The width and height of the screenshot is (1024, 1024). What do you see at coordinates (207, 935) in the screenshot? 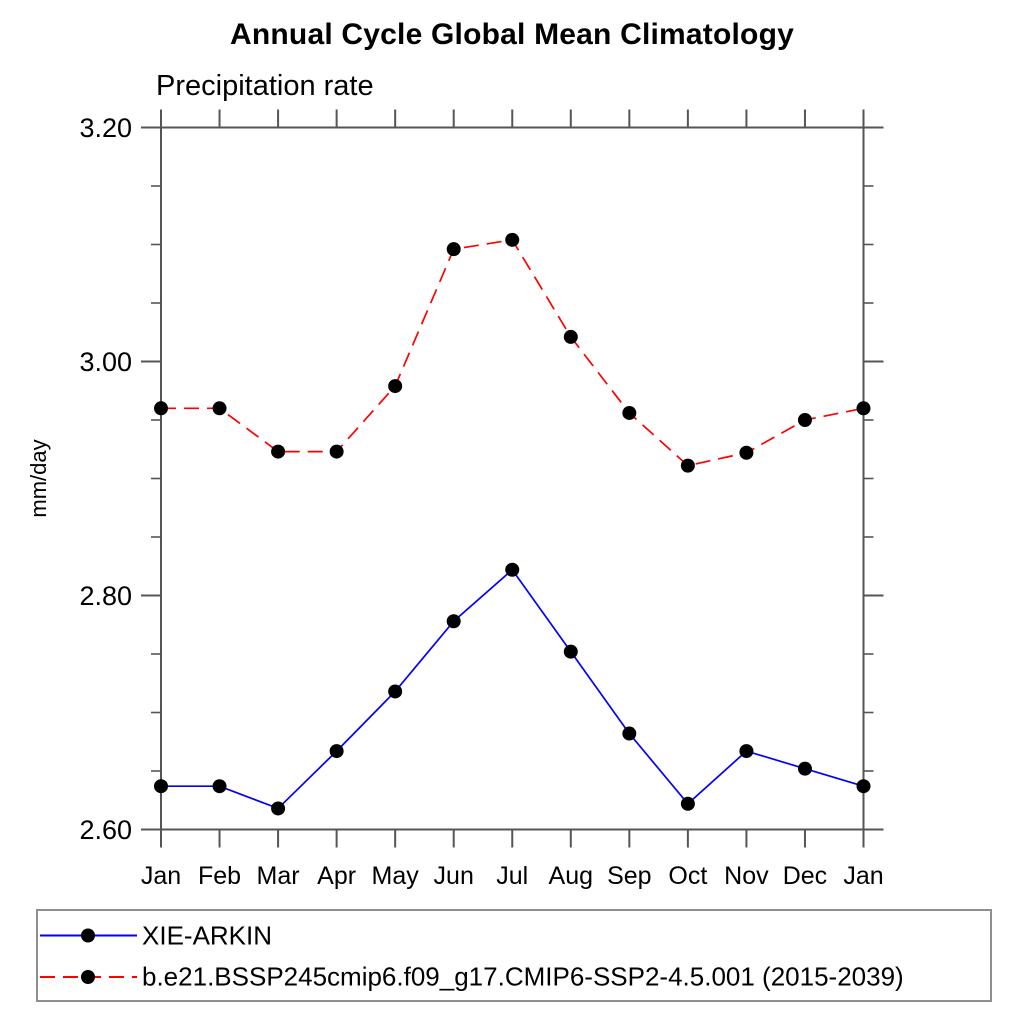
I see `legend-label-xie-arkin: XIE-ARKIN` at bounding box center [207, 935].